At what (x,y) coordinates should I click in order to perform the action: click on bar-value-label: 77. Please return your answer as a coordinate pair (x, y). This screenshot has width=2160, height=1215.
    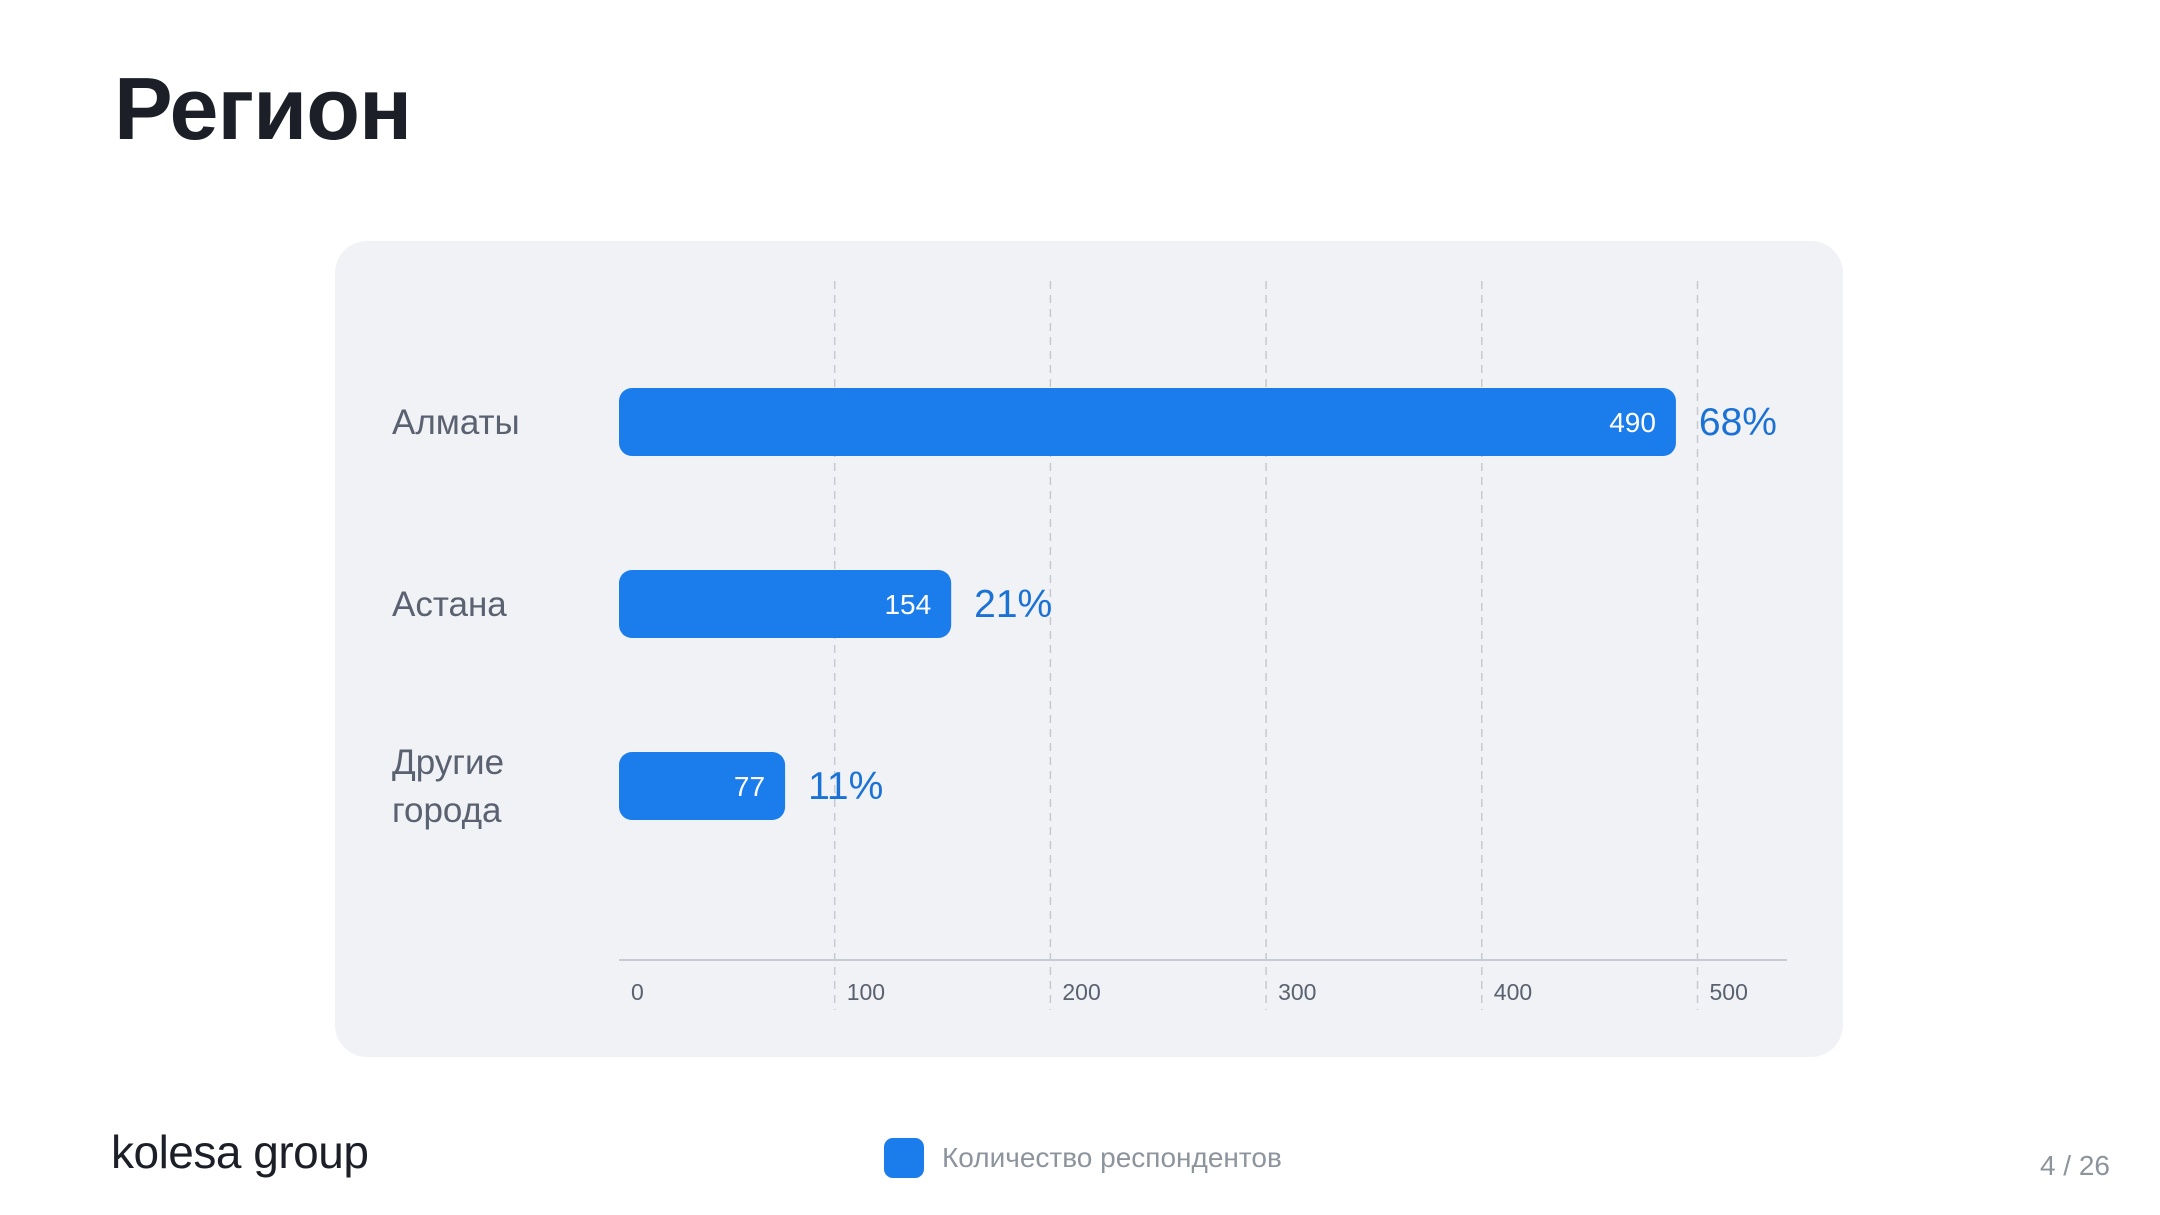
    Looking at the image, I should click on (749, 786).